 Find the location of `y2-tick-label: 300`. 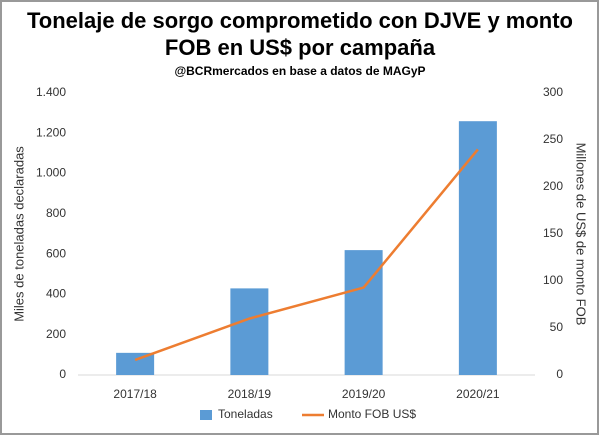

y2-tick-label: 300 is located at coordinates (553, 92).